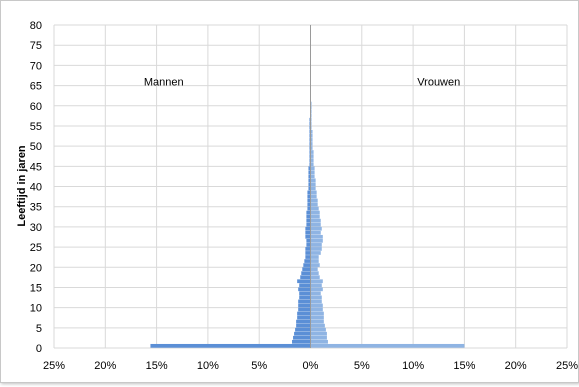 Image resolution: width=579 pixels, height=387 pixels. What do you see at coordinates (36, 167) in the screenshot?
I see `y-tick-label: 45` at bounding box center [36, 167].